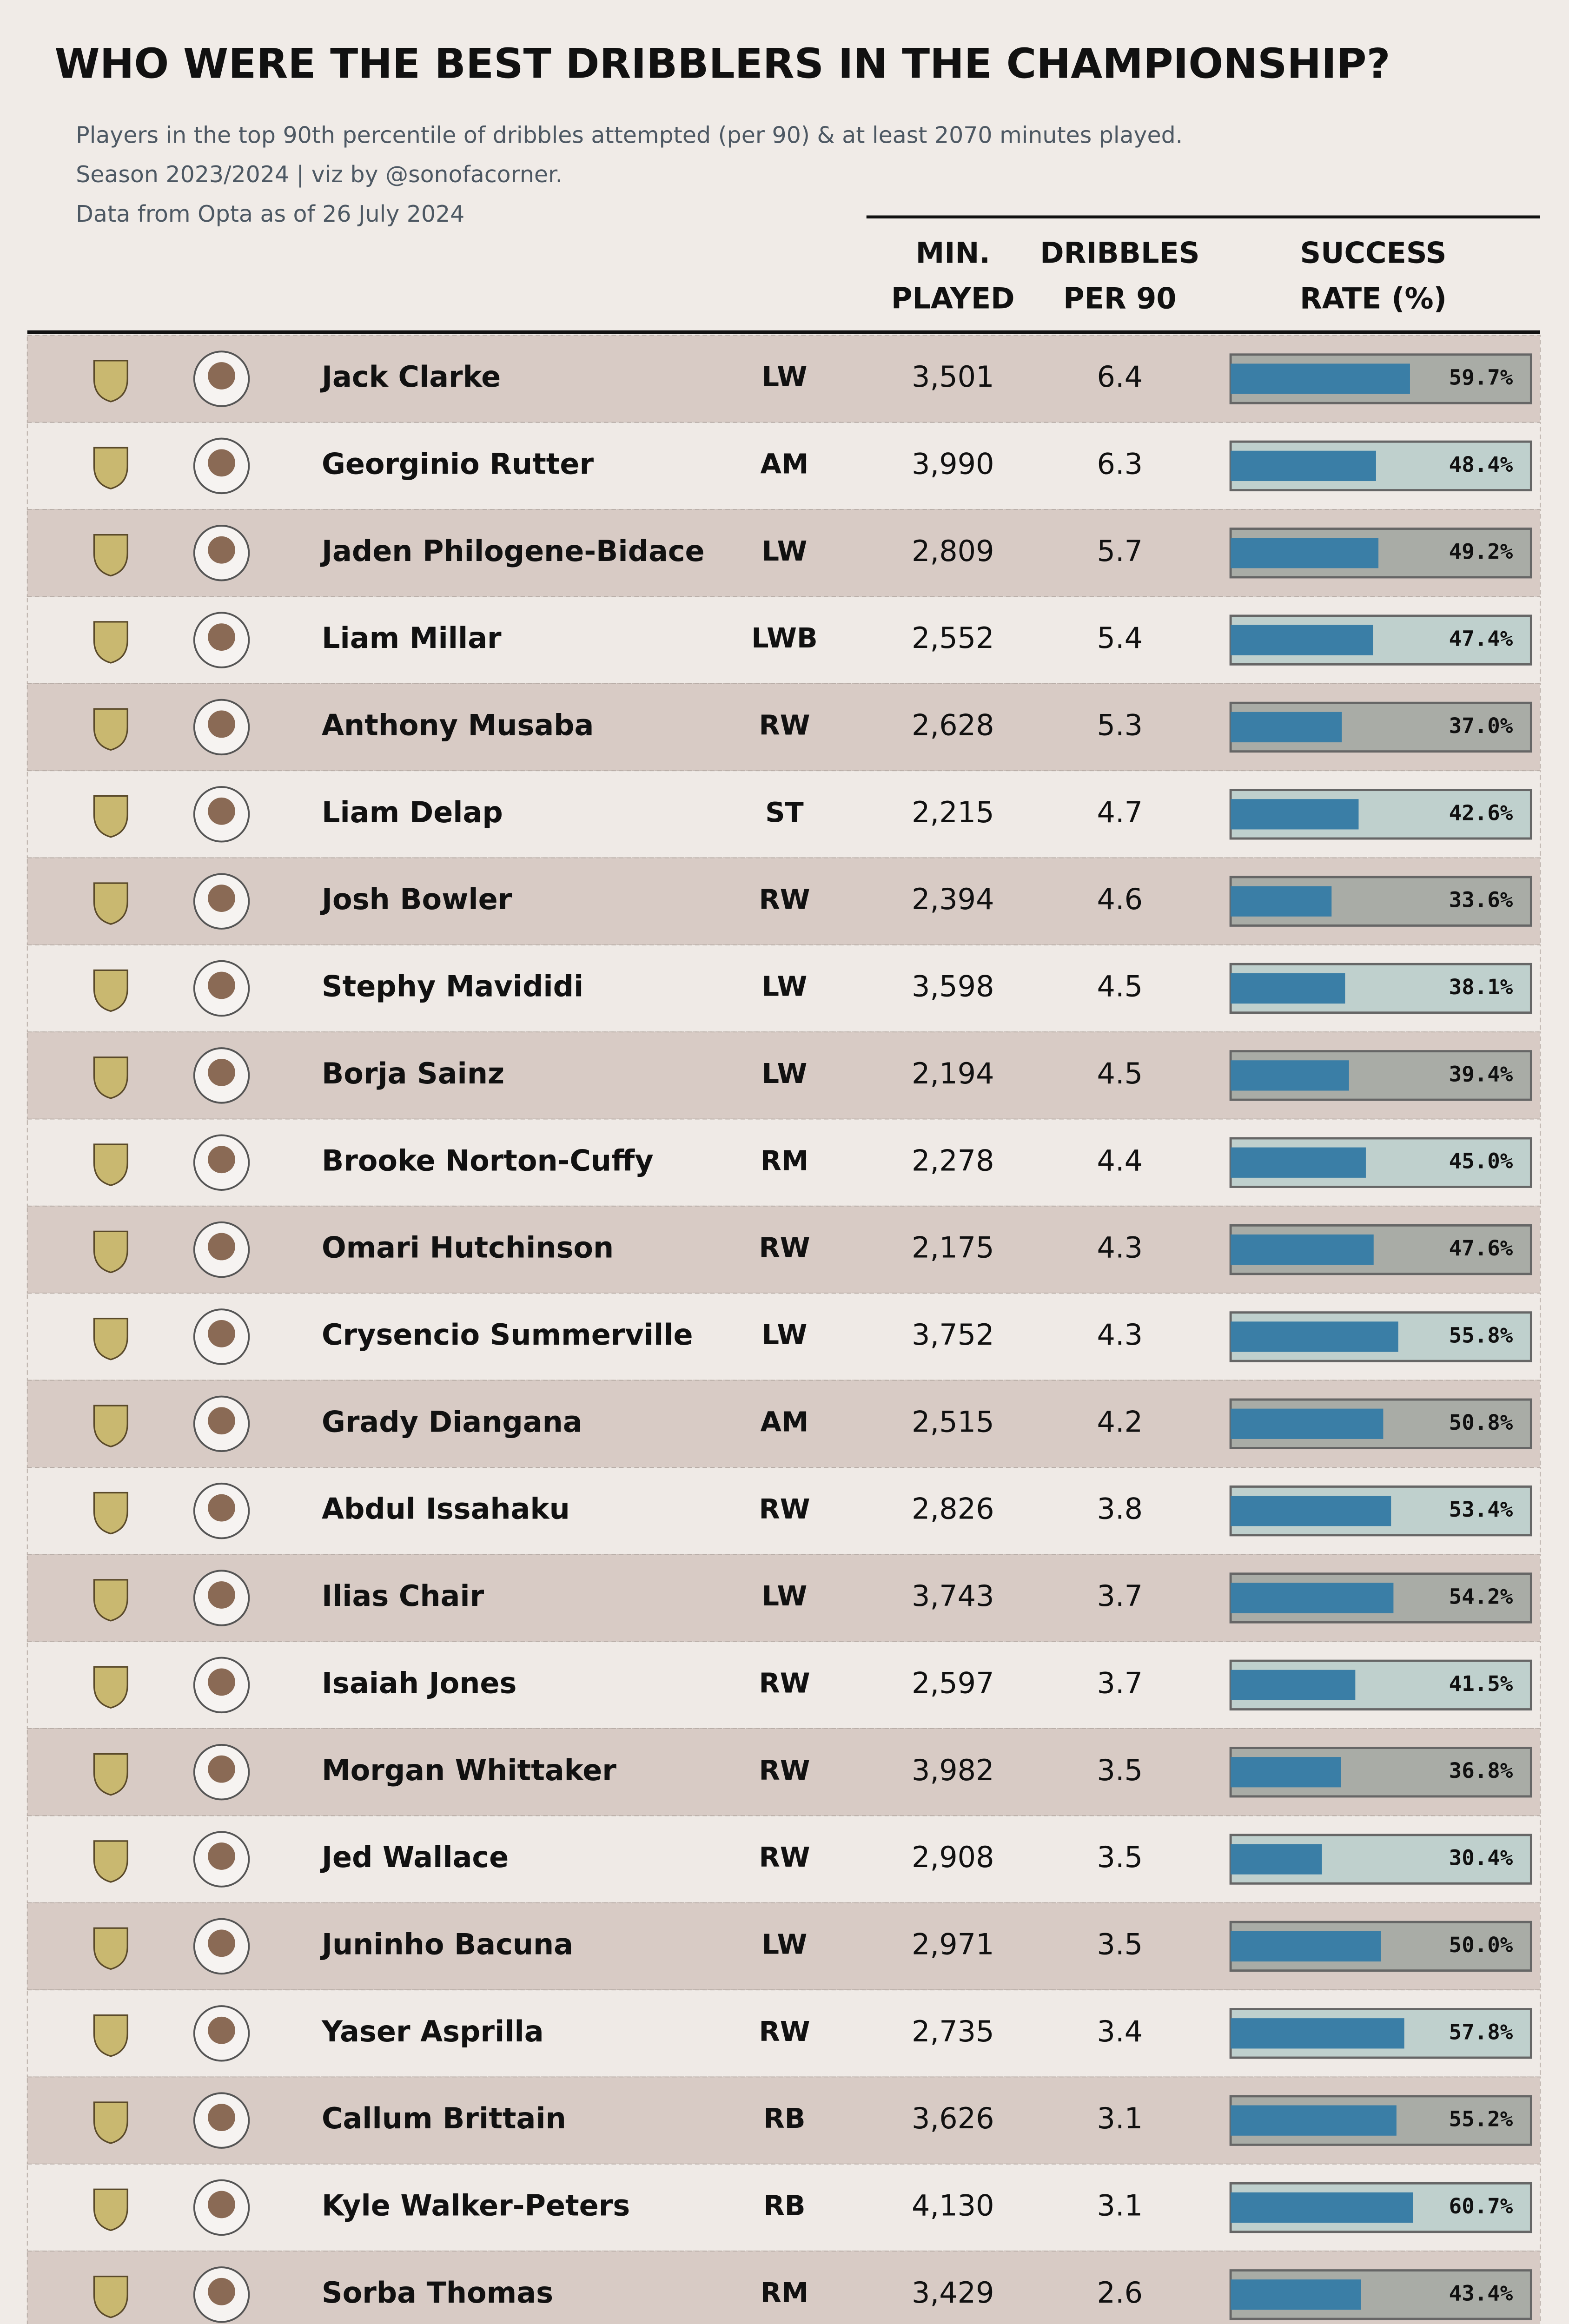 This screenshot has height=2324, width=1569. What do you see at coordinates (403, 1596) in the screenshot?
I see `player-name: Ilias Chair` at bounding box center [403, 1596].